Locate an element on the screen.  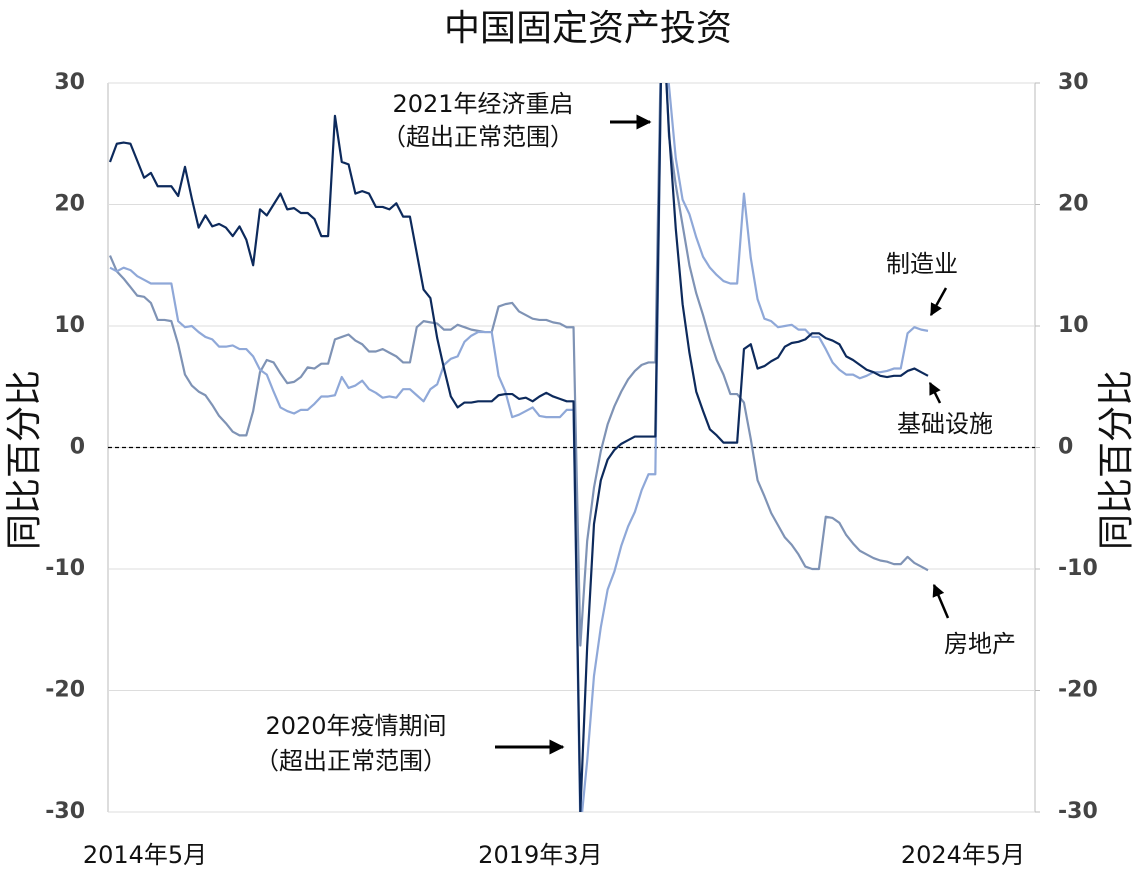
series-label: 基础设施 is located at coordinates (945, 424).